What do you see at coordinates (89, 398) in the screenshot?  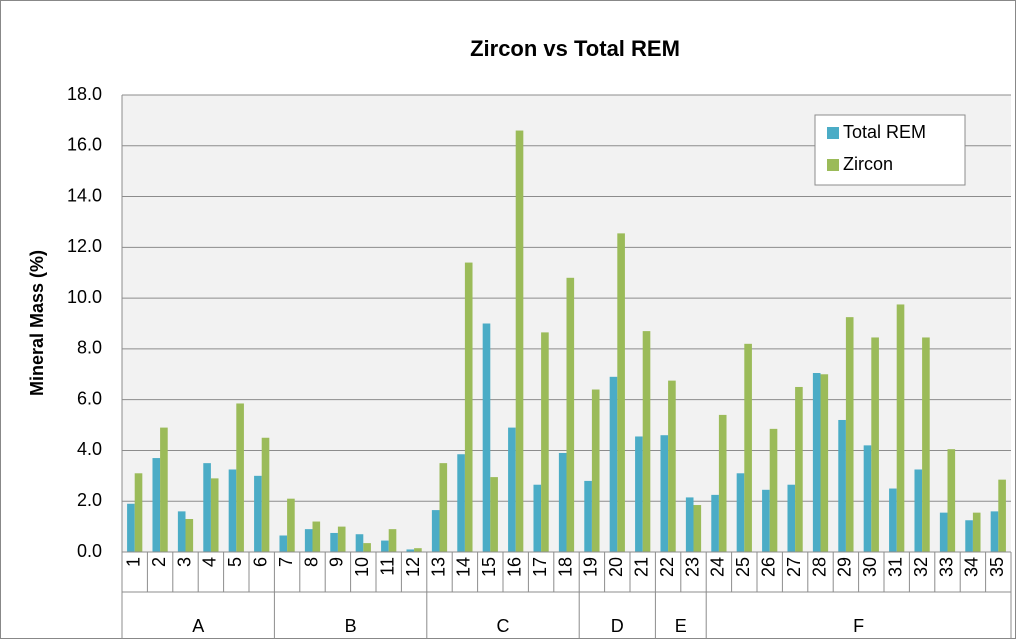 I see `y-tick-label: 6.0` at bounding box center [89, 398].